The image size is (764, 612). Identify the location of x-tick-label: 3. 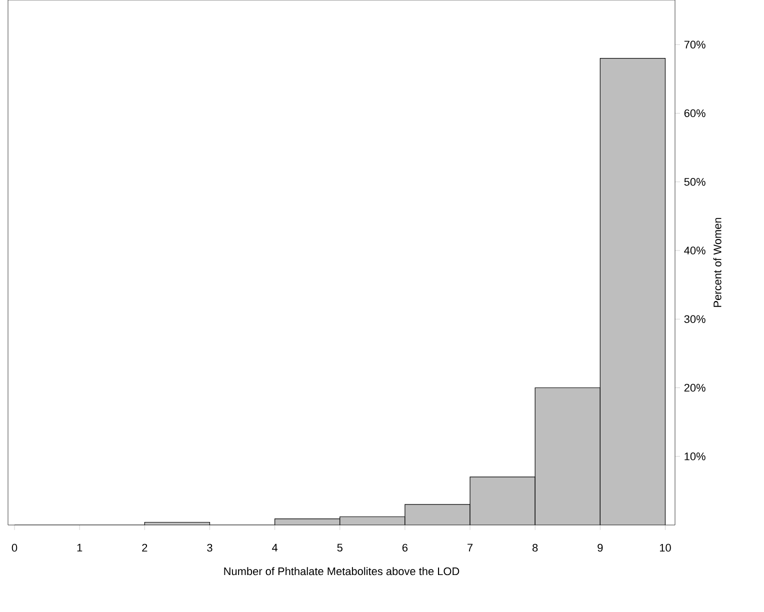
(209, 548).